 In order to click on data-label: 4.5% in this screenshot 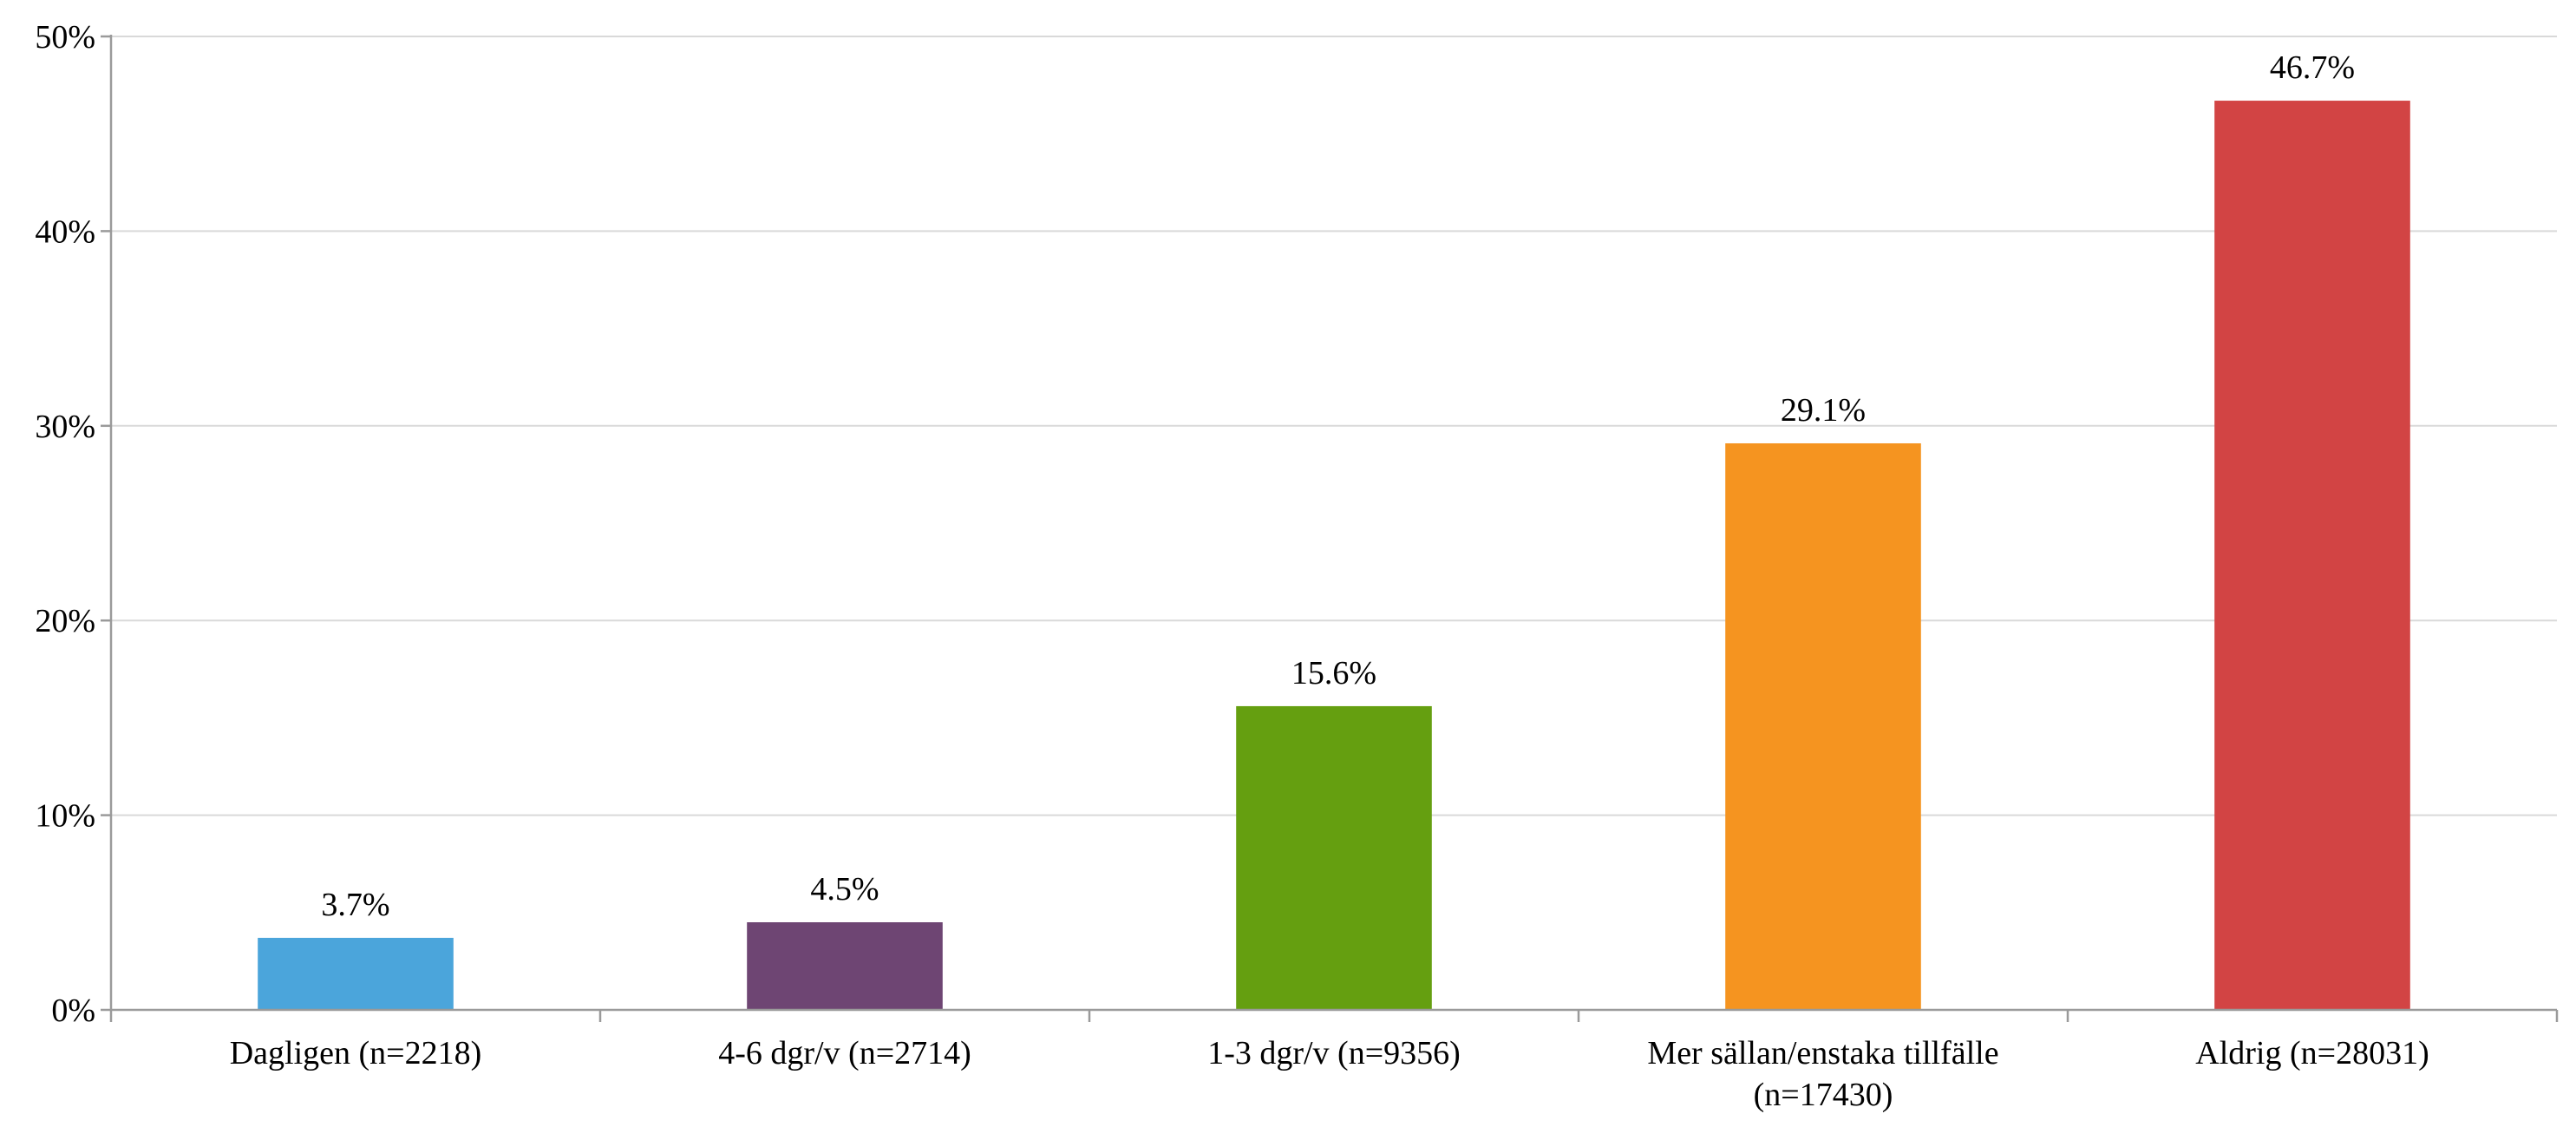, I will do `click(844, 889)`.